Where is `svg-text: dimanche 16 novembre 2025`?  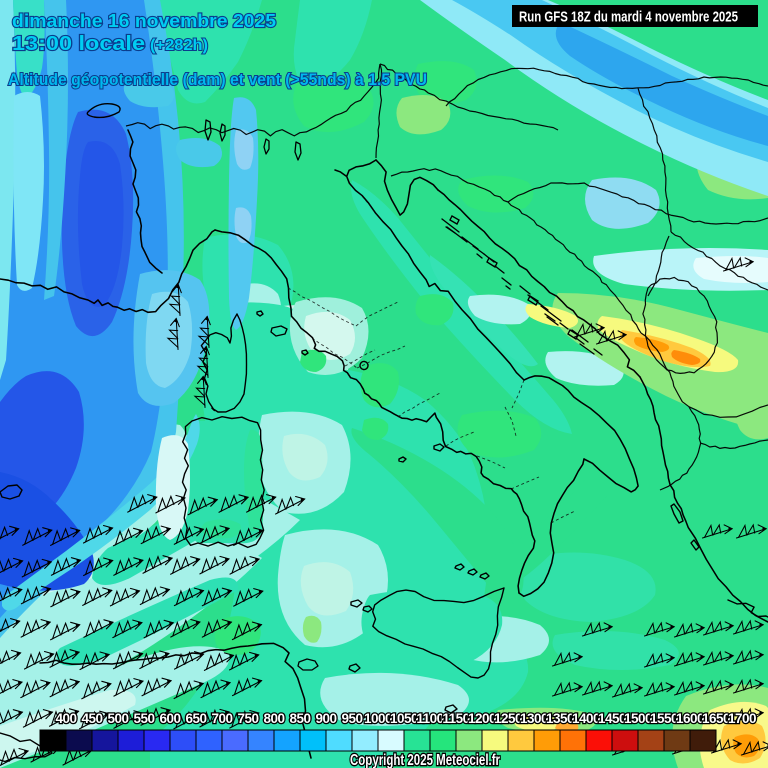
svg-text: dimanche 16 novembre 2025 is located at coordinates (144, 20).